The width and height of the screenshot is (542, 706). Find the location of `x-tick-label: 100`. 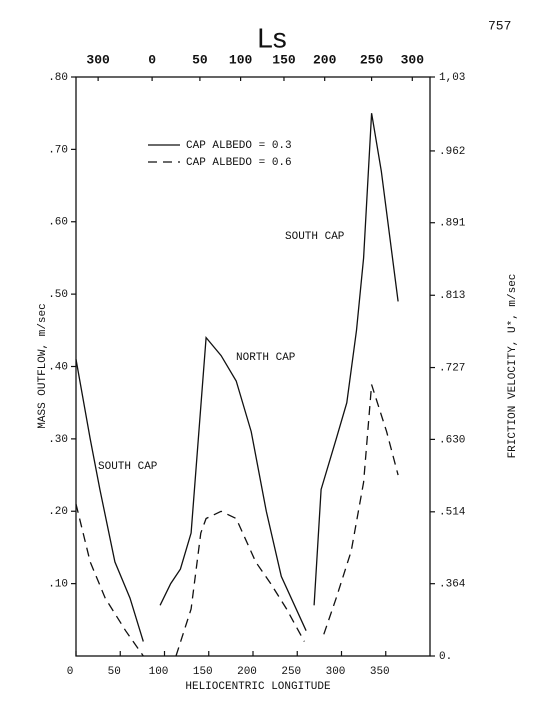

x-tick-label: 100 is located at coordinates (159, 672).